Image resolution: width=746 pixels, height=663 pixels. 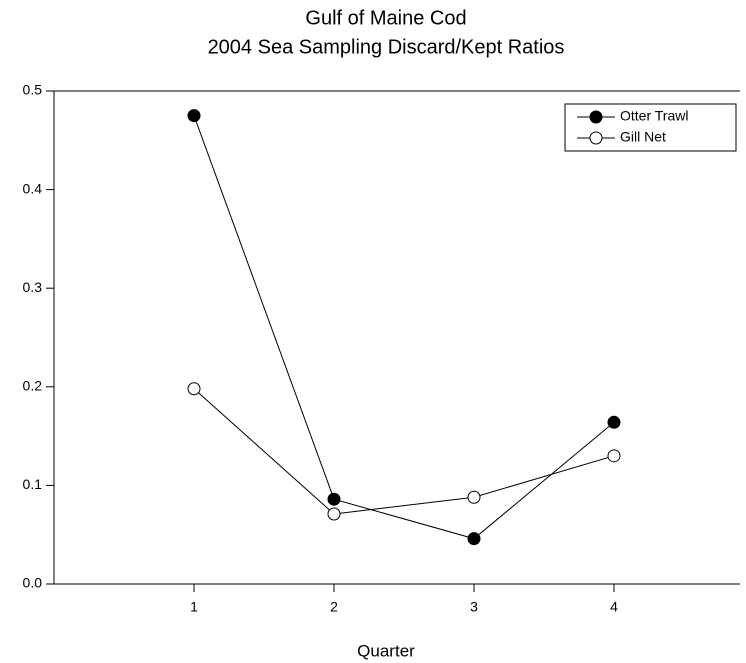 I want to click on y-tick-label: 0.2, so click(x=33, y=386).